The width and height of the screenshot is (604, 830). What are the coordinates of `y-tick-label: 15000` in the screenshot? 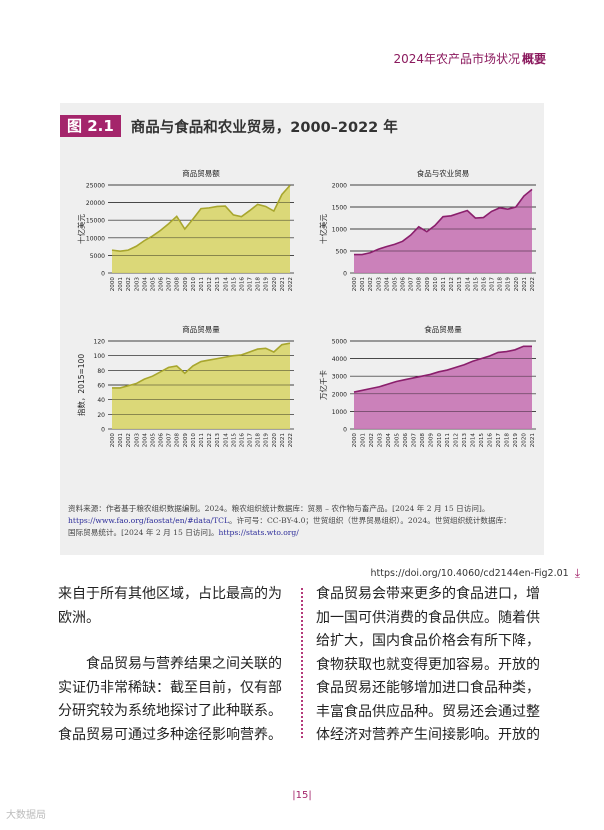 It's located at (95, 221).